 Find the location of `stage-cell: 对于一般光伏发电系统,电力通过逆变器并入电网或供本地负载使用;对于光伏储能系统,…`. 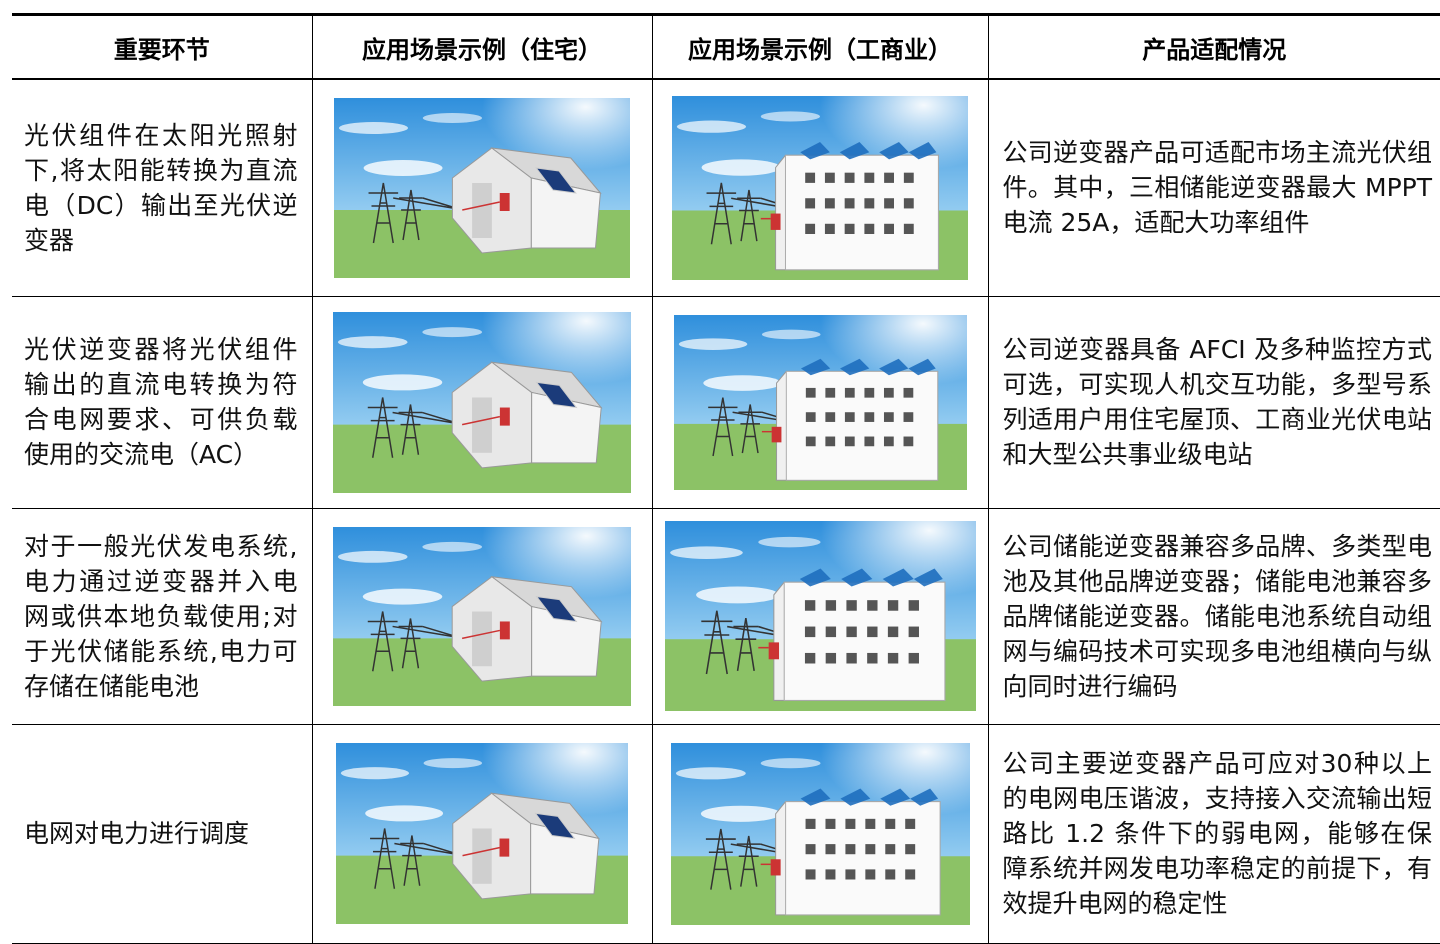

stage-cell: 对于一般光伏发电系统,电力通过逆变器并入电网或供本地负载使用;对于光伏储能系统,… is located at coordinates (162, 616).